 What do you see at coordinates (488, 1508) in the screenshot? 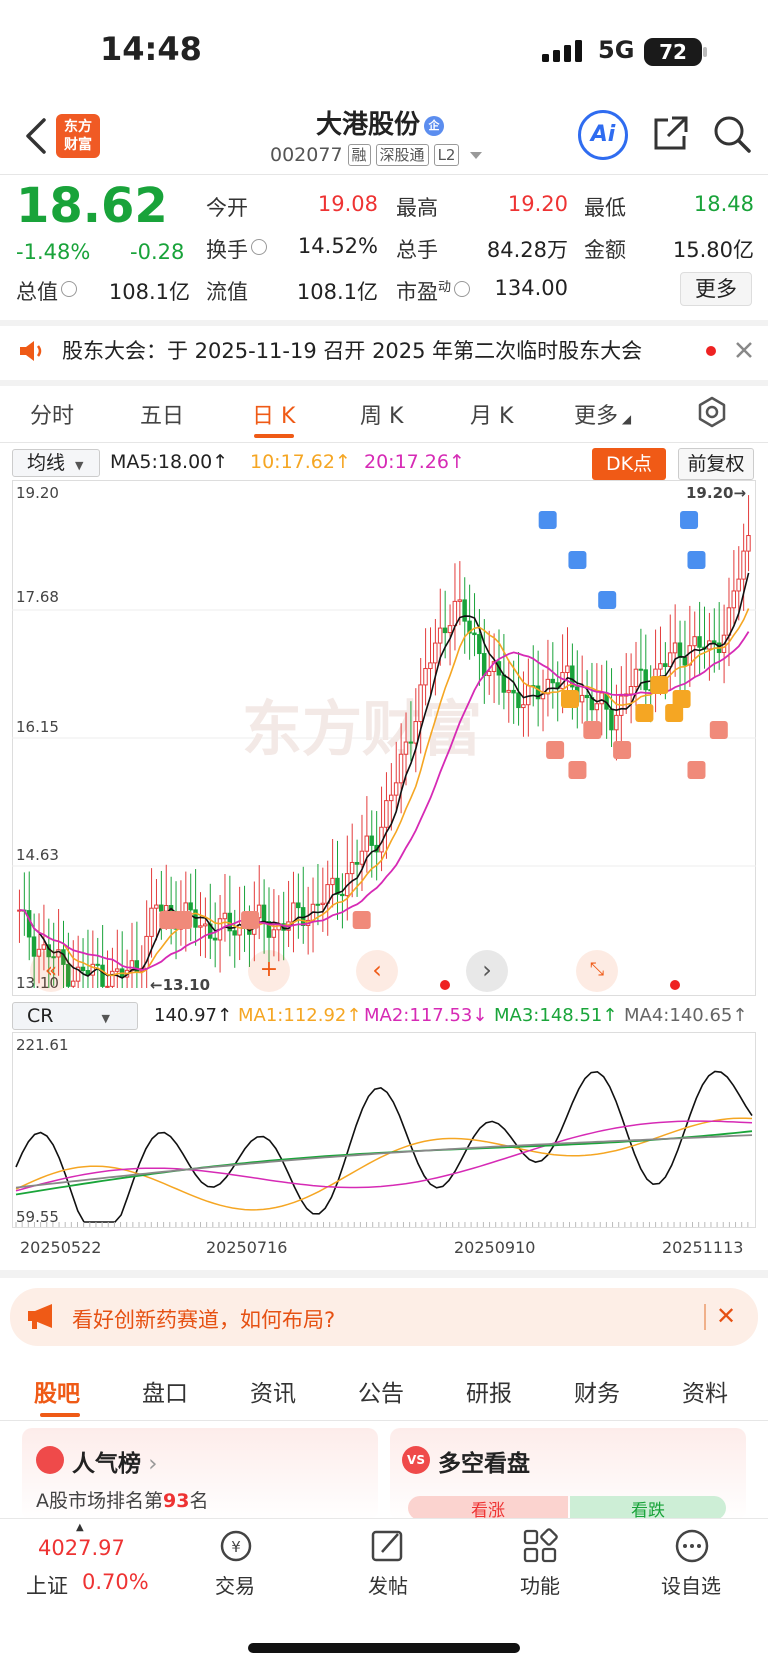
I see `bull-bar: 看涨` at bounding box center [488, 1508].